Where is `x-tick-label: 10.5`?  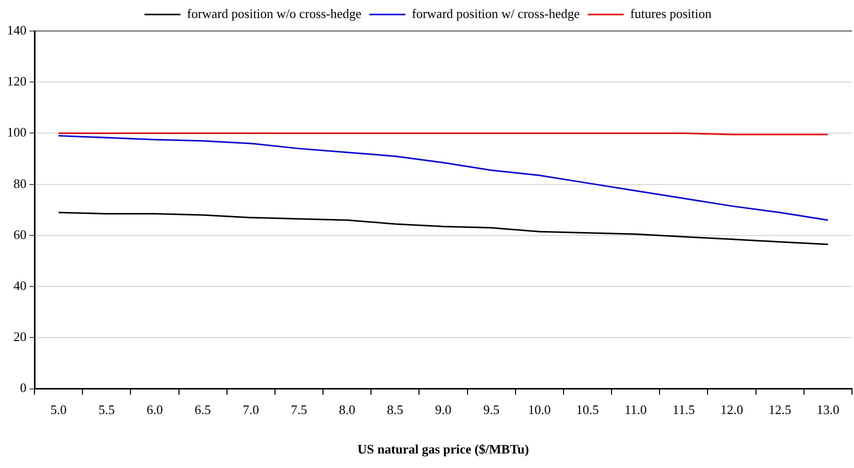 x-tick-label: 10.5 is located at coordinates (587, 410).